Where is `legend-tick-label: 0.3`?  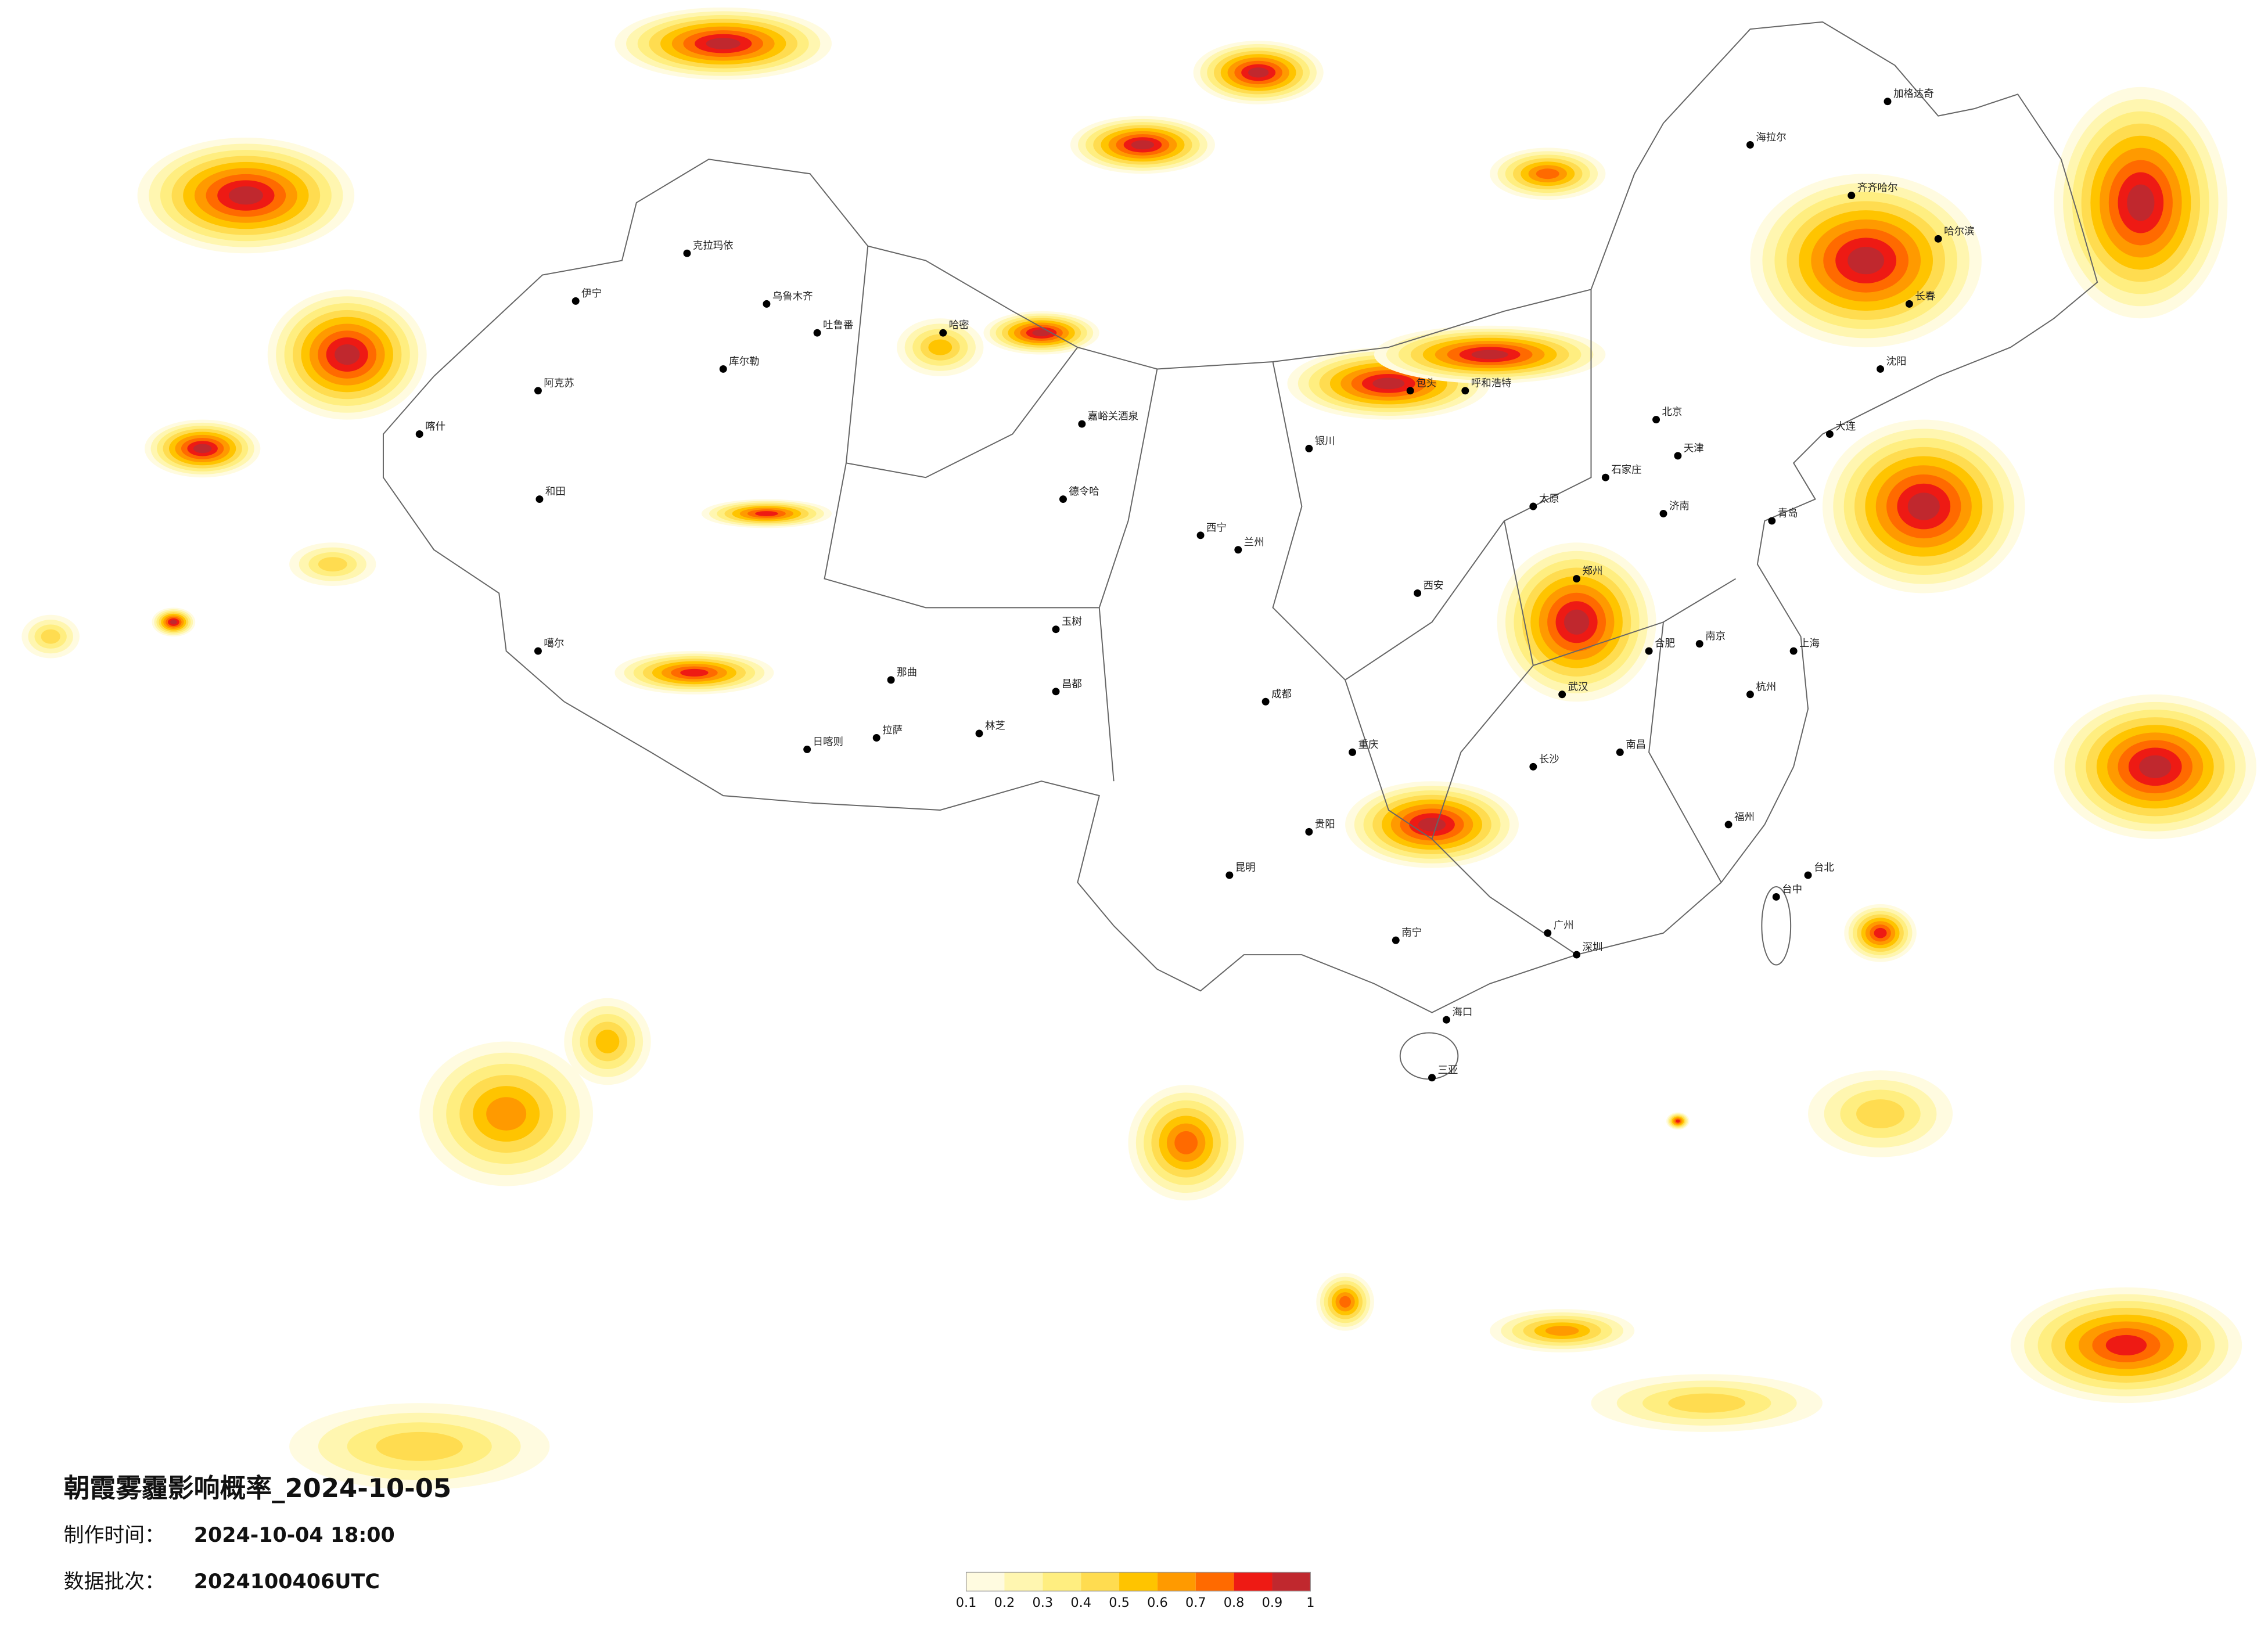
legend-tick-label: 0.3 is located at coordinates (1043, 1602).